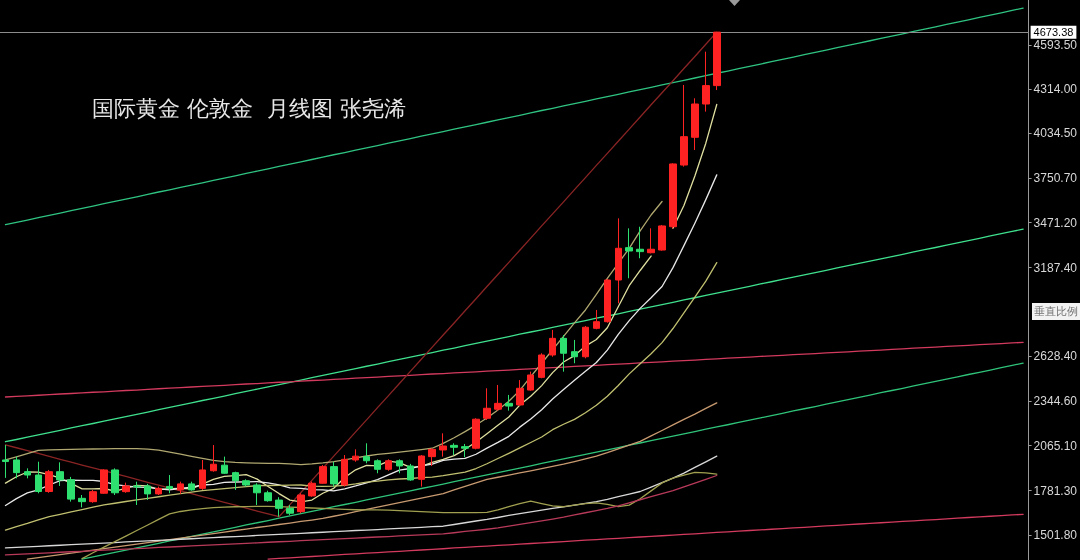 Image resolution: width=1080 pixels, height=560 pixels. Describe the element at coordinates (1056, 311) in the screenshot. I see `scale-button: 垂直比例` at that location.